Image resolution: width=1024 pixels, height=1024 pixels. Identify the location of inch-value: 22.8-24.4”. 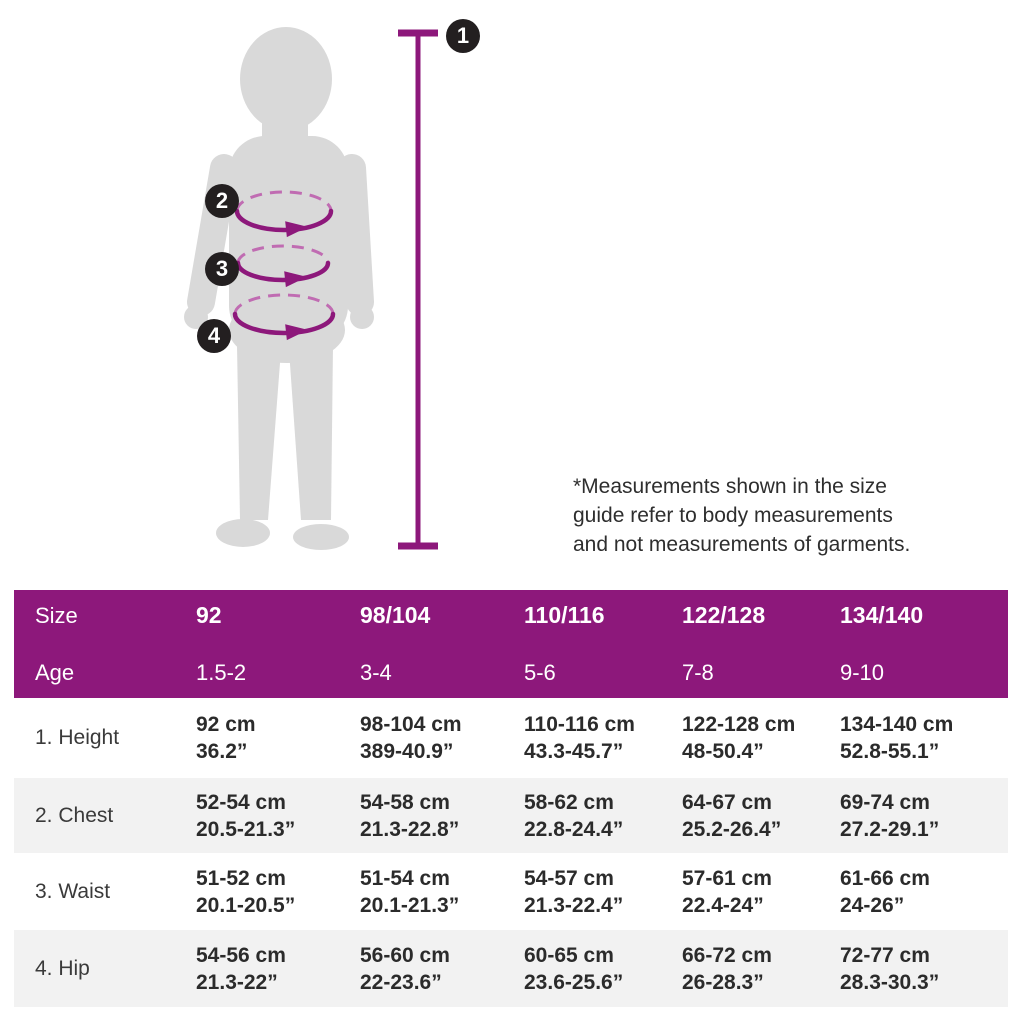
(574, 829).